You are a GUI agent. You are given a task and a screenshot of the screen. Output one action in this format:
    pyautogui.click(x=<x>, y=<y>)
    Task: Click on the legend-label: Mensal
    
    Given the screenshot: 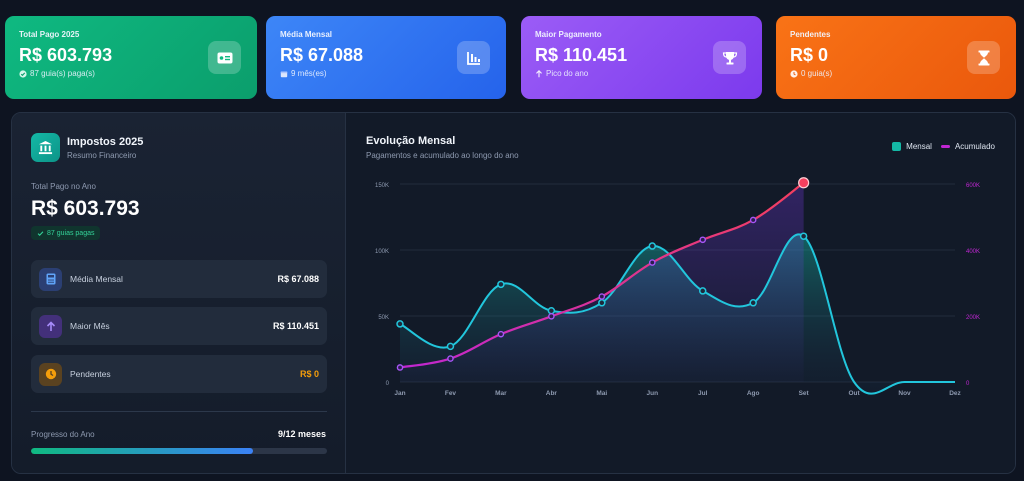 What is the action you would take?
    pyautogui.click(x=919, y=146)
    